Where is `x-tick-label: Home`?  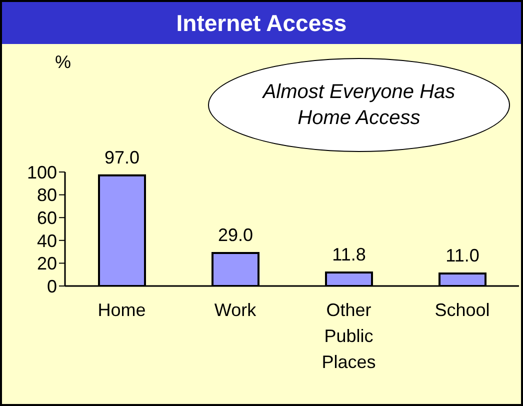 x-tick-label: Home is located at coordinates (122, 310).